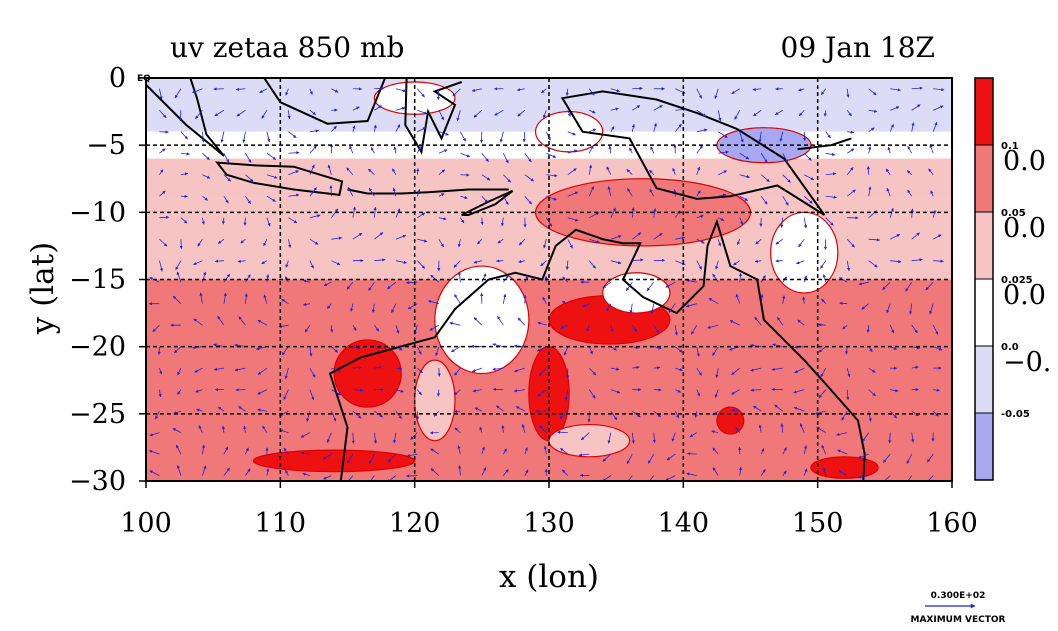 Image resolution: width=1058 pixels, height=631 pixels. Describe the element at coordinates (818, 523) in the screenshot. I see `x-tick-label-150: 150` at that location.